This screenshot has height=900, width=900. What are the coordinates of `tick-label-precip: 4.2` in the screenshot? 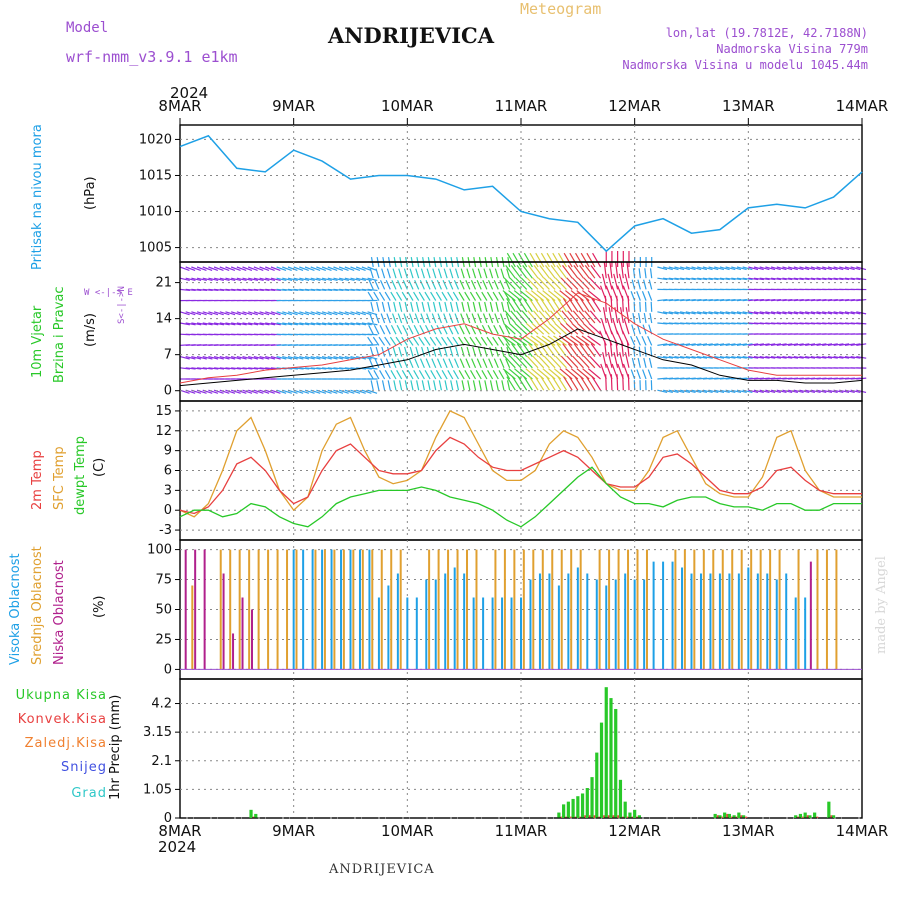 It's located at (161, 704).